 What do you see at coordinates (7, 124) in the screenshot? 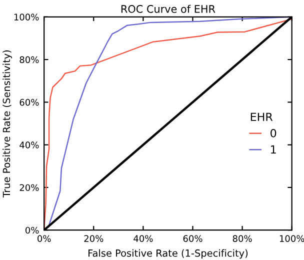
I see `y-axis-title: True Positive Rate (Sensitivity)` at bounding box center [7, 124].